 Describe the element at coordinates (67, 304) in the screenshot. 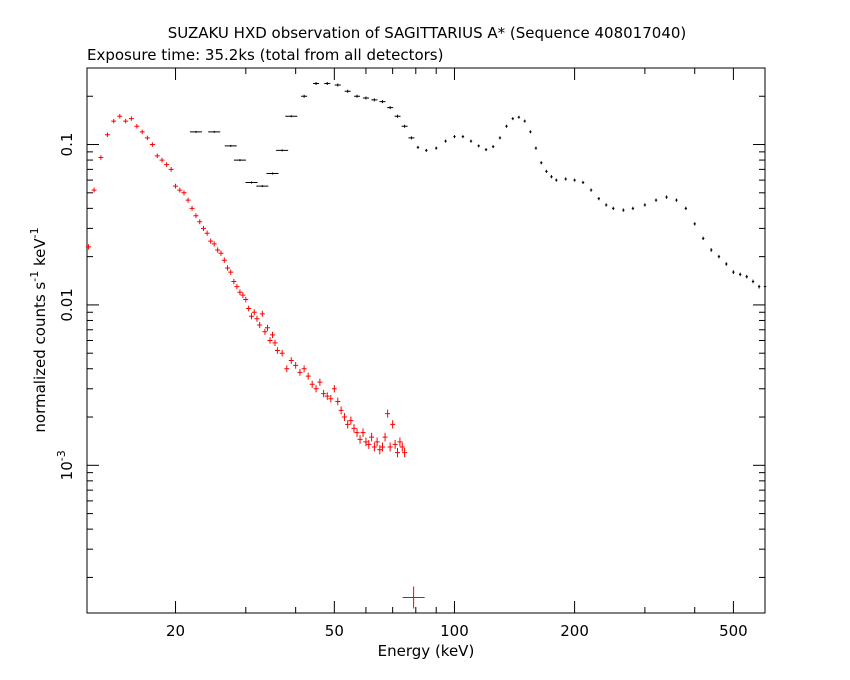

I see `y-tick-label: 0.01` at that location.